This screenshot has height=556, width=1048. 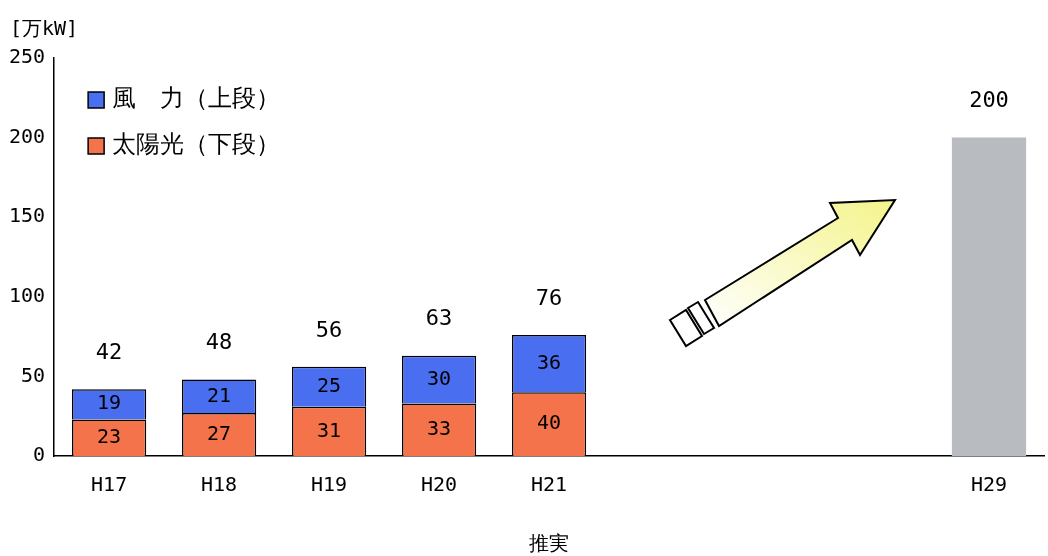 What do you see at coordinates (989, 484) in the screenshot?
I see `x-tick-label: H29` at bounding box center [989, 484].